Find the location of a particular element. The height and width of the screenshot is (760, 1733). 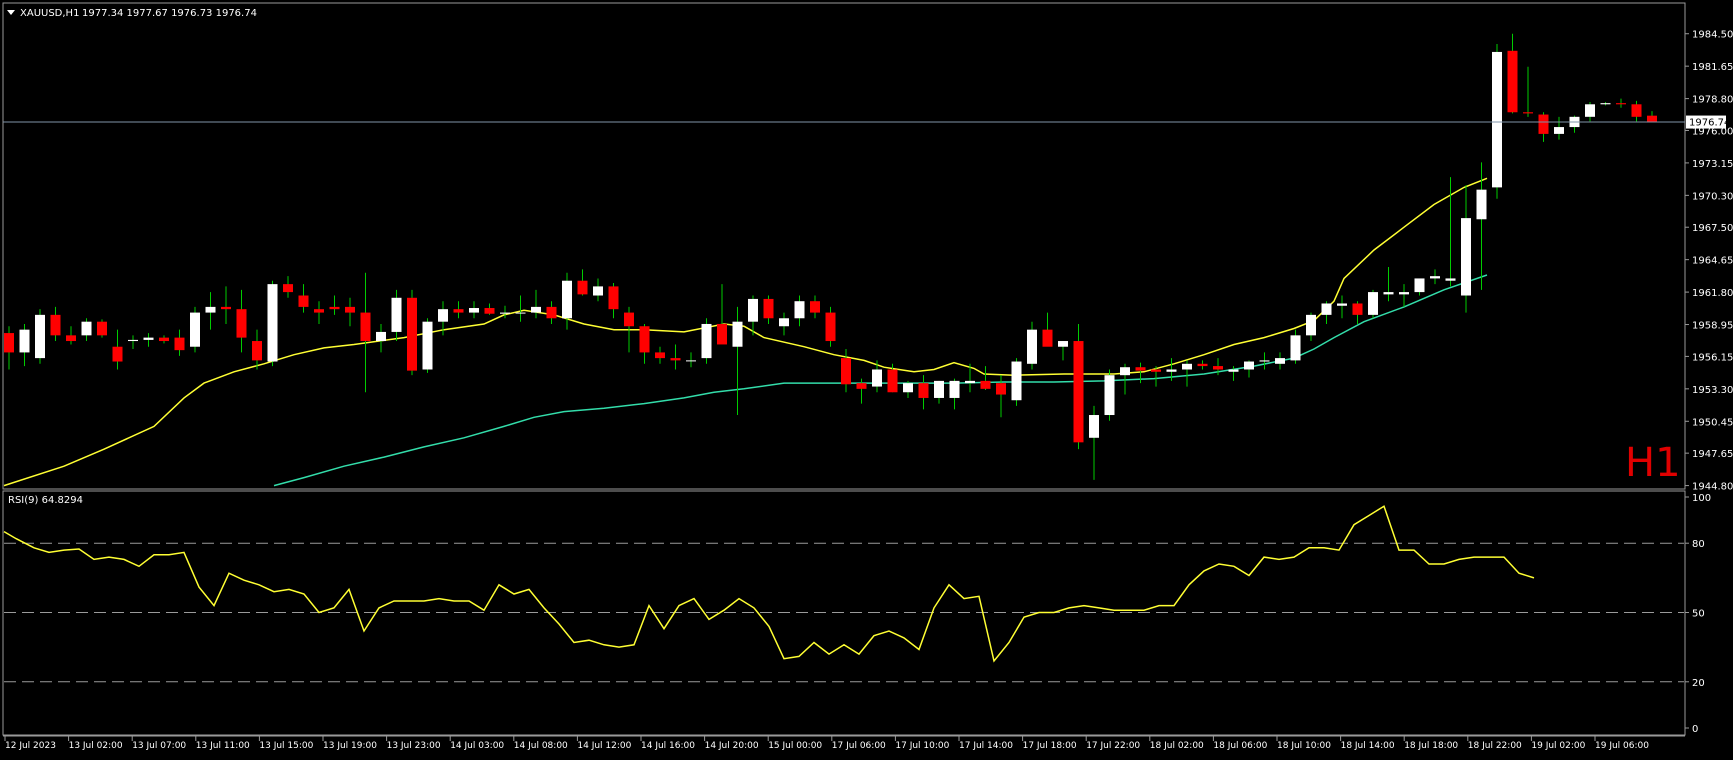

time-tick-label: 14 Jul 12:00 is located at coordinates (604, 746).